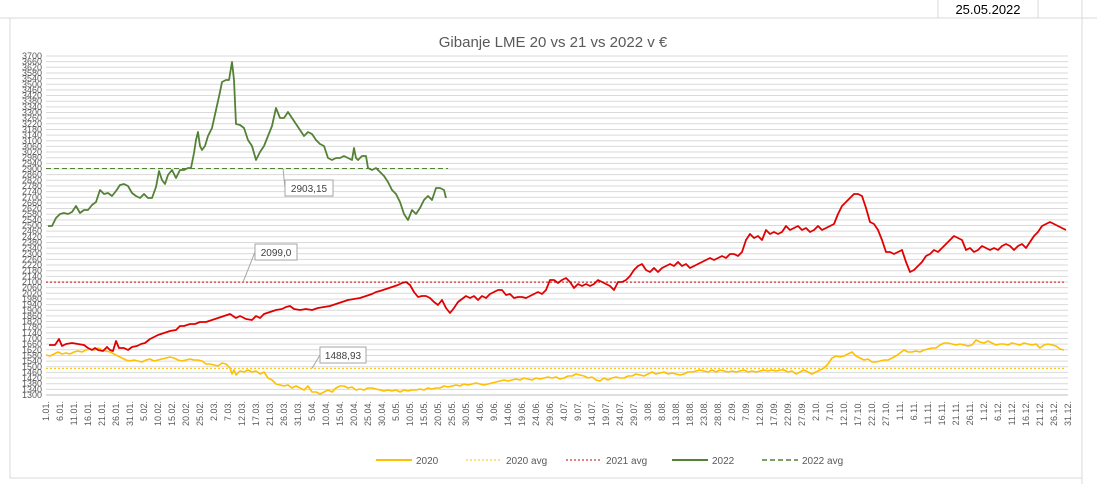 Image resolution: width=1097 pixels, height=484 pixels. What do you see at coordinates (46, 411) in the screenshot?
I see `x-tick-label: 1.01.` at bounding box center [46, 411].